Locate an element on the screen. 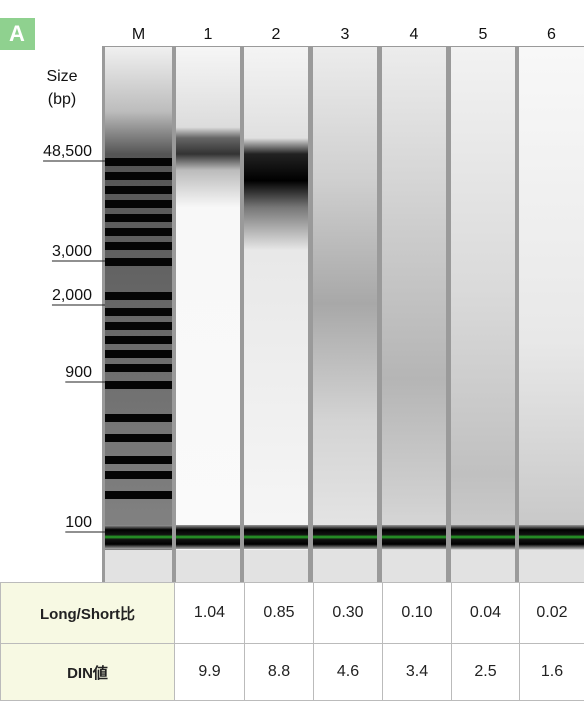 Image resolution: width=584 pixels, height=701 pixels. table-cell: 8.8 is located at coordinates (279, 672).